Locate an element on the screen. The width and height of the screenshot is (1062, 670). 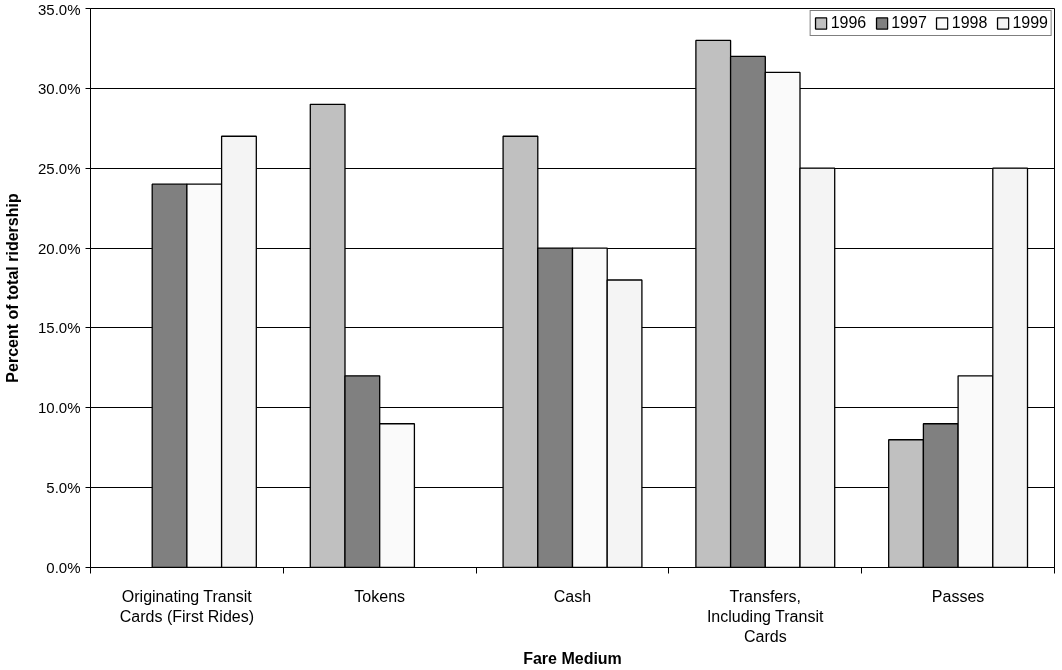
x-tick-label: Transfers, Including Transit Cards is located at coordinates (765, 616).